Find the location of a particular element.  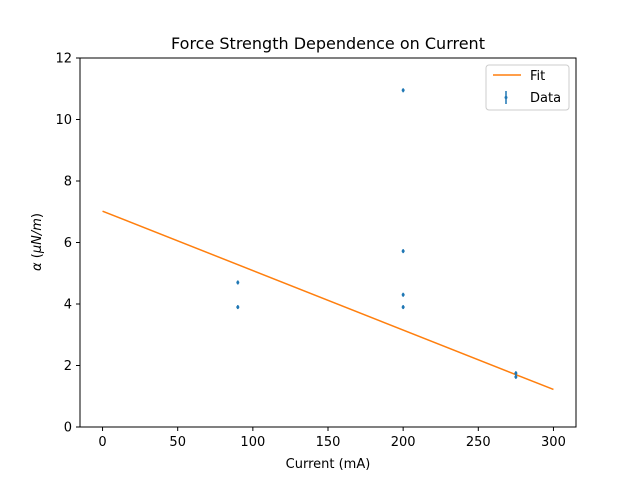

y-tick-label: 0 is located at coordinates (68, 428).